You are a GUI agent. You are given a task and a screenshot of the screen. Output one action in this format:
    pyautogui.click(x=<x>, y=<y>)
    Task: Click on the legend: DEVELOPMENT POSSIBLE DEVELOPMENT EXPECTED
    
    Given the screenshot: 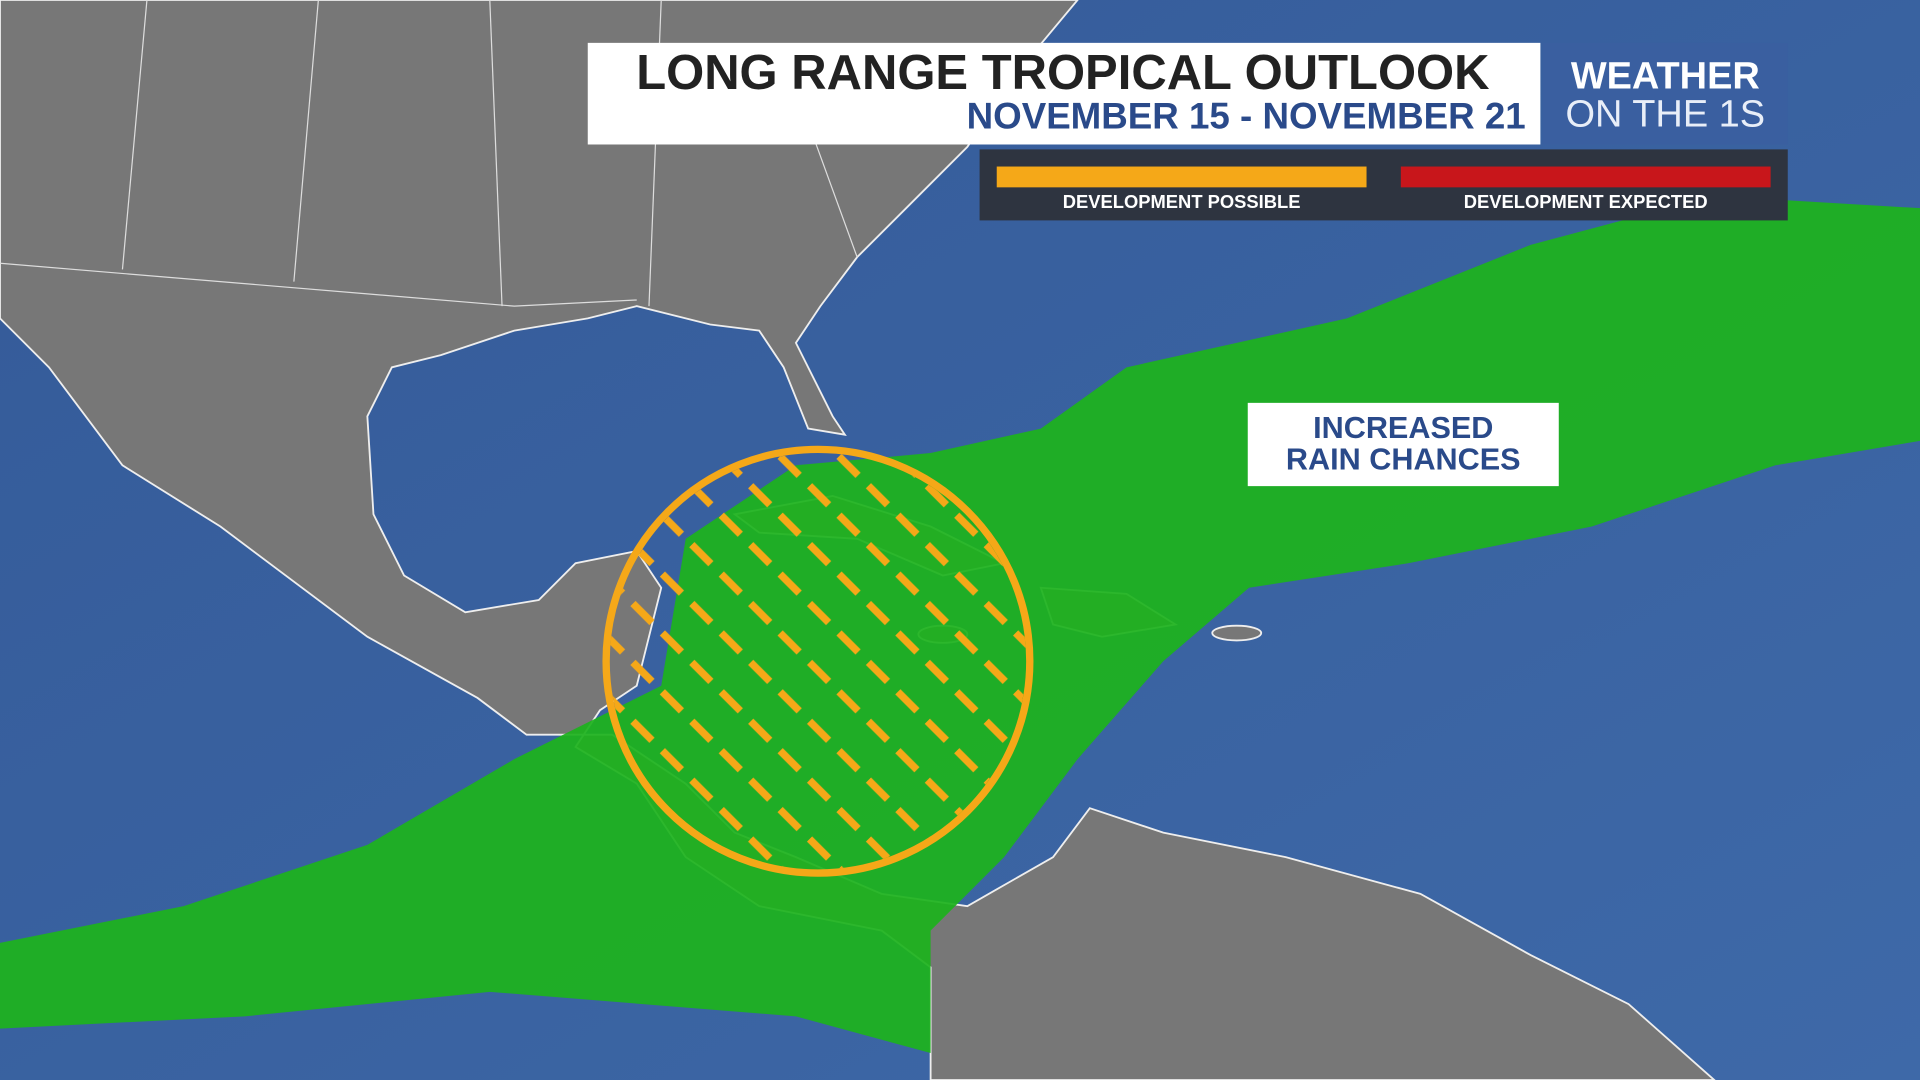 What is the action you would take?
    pyautogui.click(x=1383, y=189)
    